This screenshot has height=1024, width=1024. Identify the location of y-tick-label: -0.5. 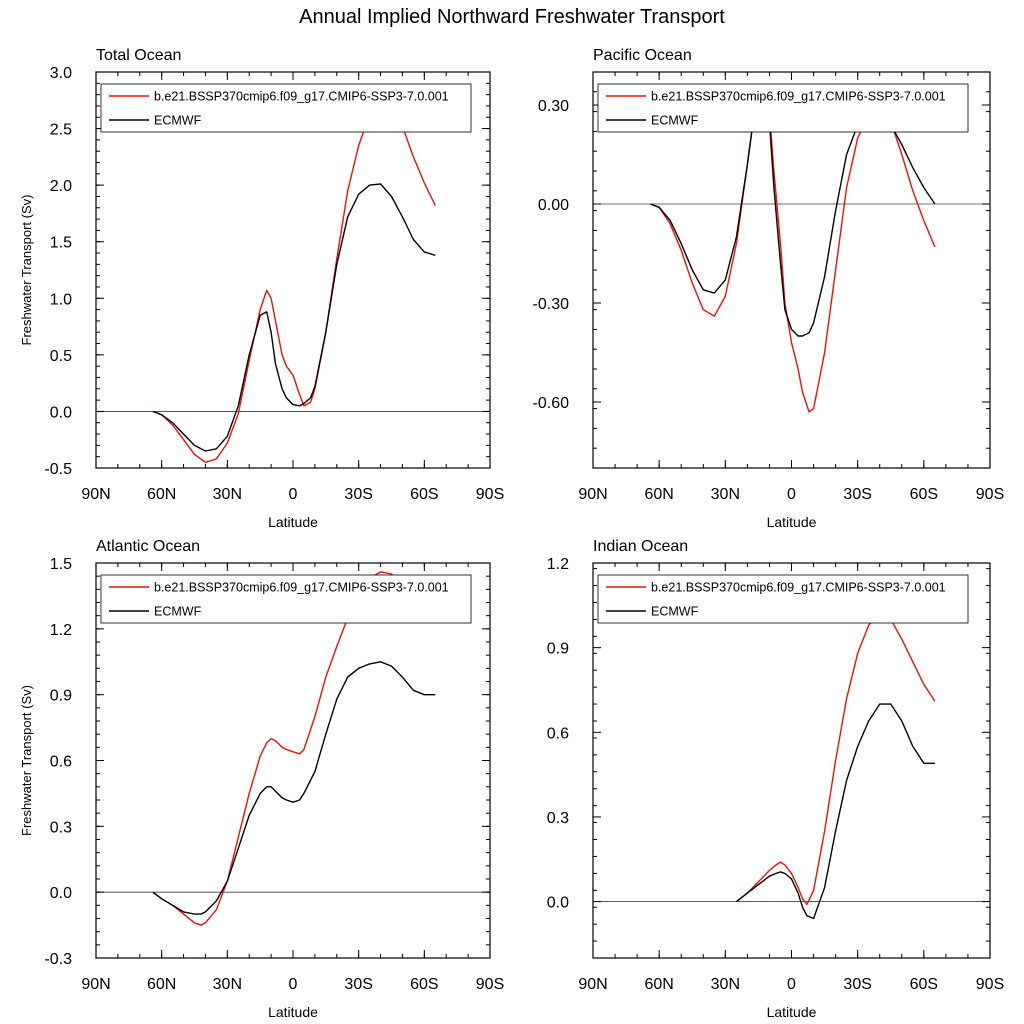
(58, 469).